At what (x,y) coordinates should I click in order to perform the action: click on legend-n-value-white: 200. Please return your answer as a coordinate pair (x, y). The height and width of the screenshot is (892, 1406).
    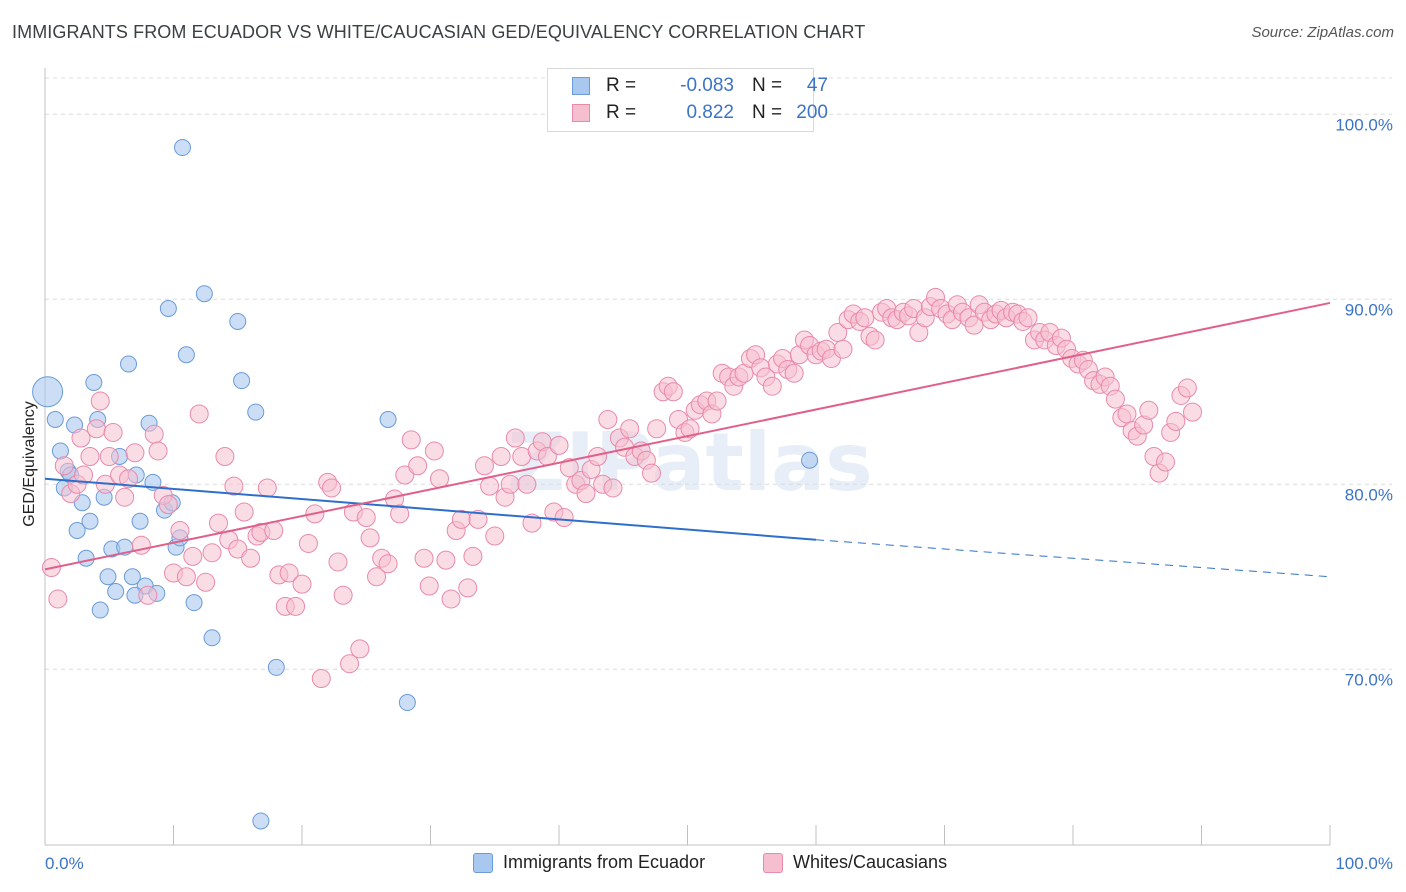
    Looking at the image, I should click on (812, 112).